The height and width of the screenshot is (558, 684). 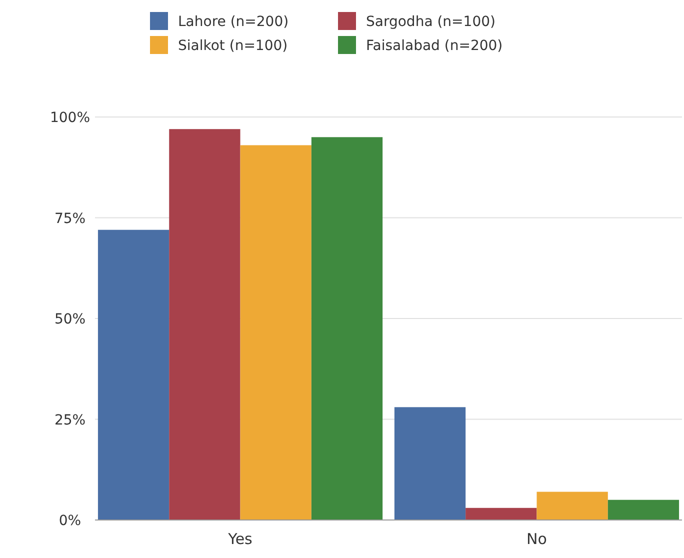 I want to click on legend-label: Faisalabad (n=200), so click(x=434, y=46).